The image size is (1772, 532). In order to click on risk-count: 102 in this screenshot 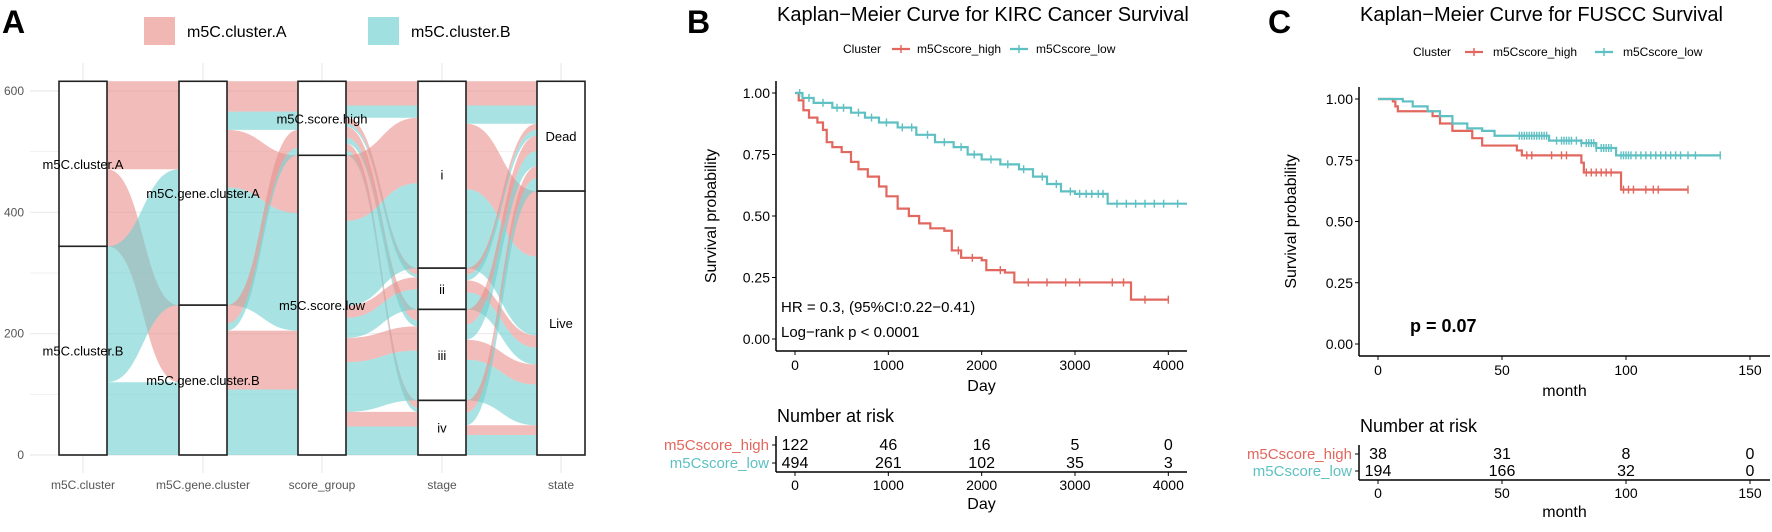, I will do `click(981, 463)`.